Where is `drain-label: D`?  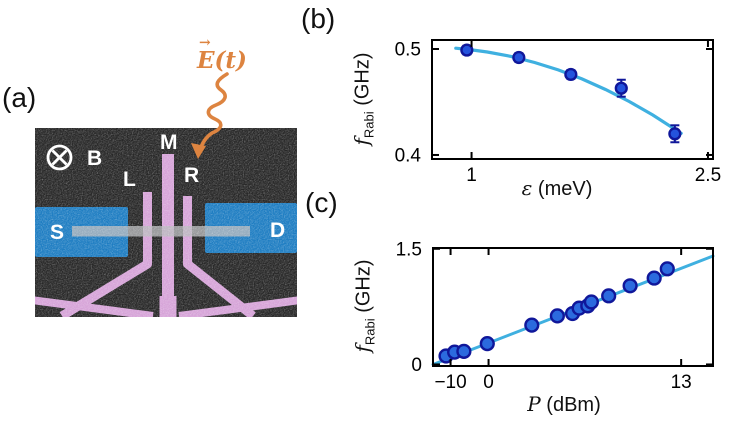 drain-label: D is located at coordinates (277, 230).